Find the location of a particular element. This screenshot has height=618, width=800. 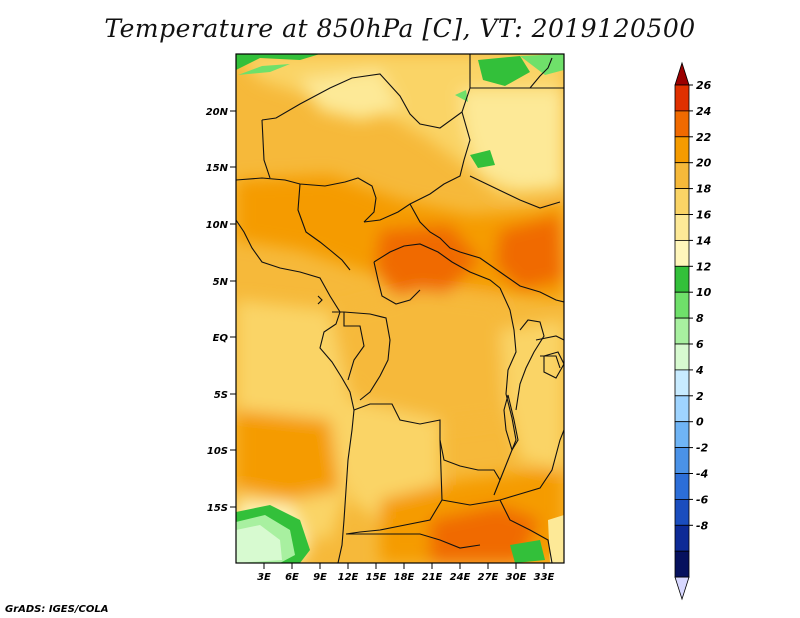

lon-tick-label: 21E is located at coordinates (432, 577).